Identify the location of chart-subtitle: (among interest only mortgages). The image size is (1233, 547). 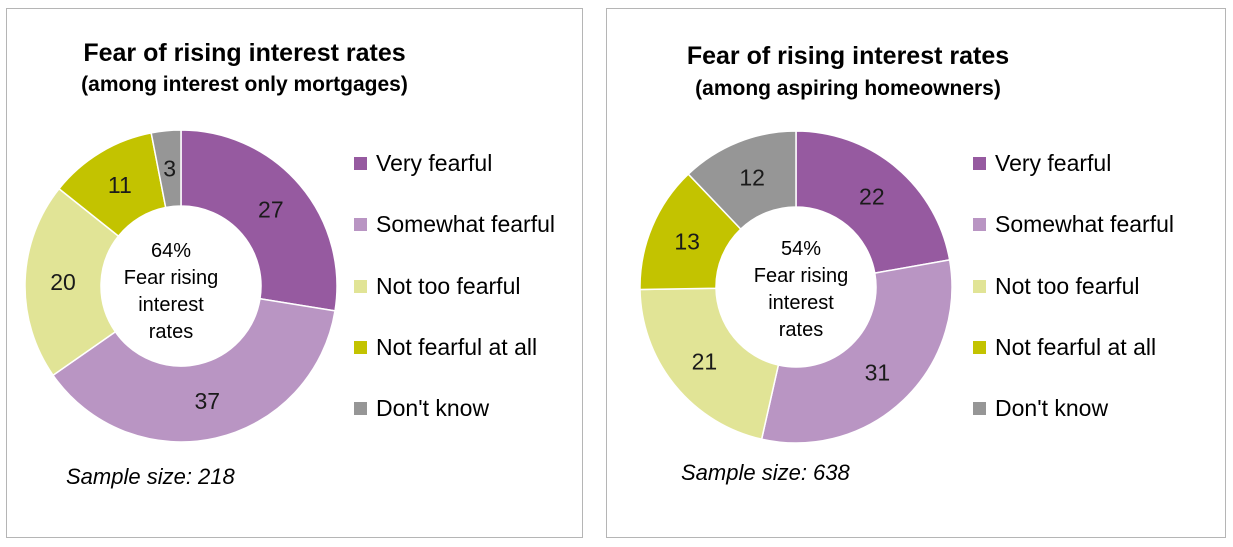
(244, 84).